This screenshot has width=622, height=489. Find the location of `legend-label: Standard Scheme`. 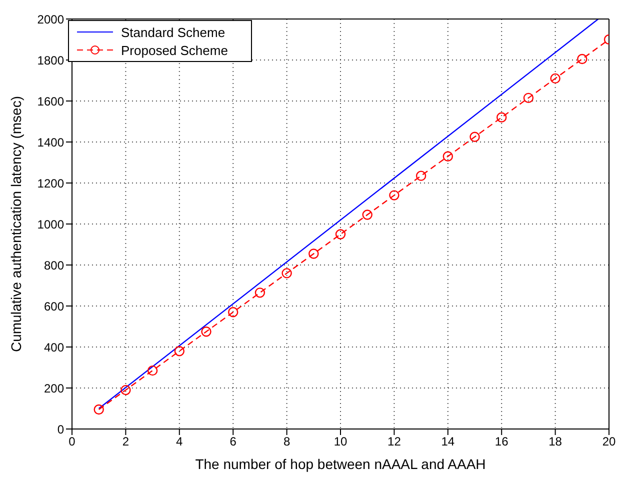

legend-label: Standard Scheme is located at coordinates (173, 32).